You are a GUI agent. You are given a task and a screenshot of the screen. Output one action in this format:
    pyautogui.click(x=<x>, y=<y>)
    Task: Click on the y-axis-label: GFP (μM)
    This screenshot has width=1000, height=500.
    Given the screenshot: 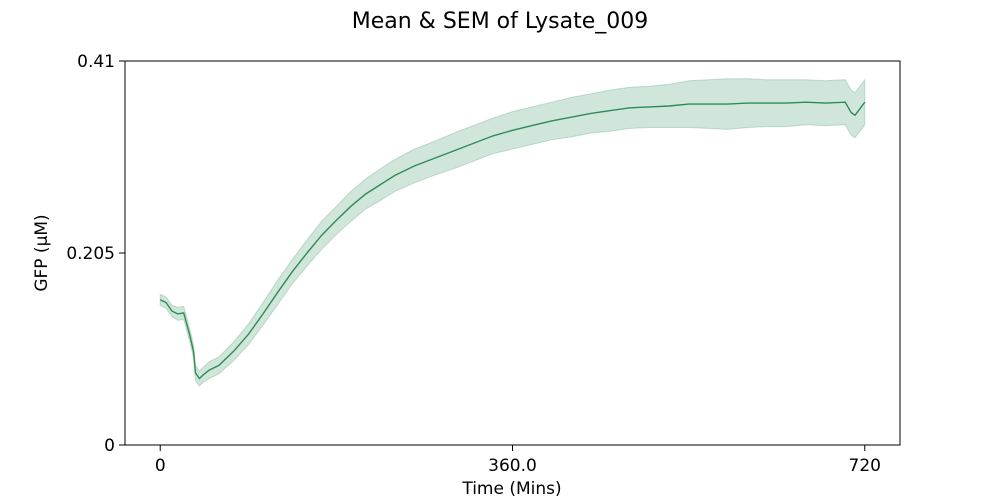 What is the action you would take?
    pyautogui.click(x=42, y=252)
    